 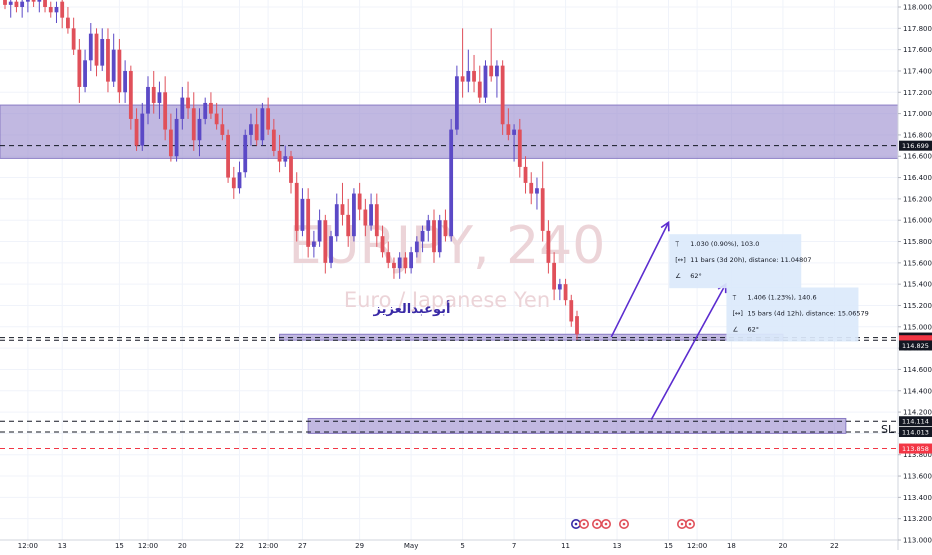 I want to click on time-tick-label: 22, so click(x=834, y=546).